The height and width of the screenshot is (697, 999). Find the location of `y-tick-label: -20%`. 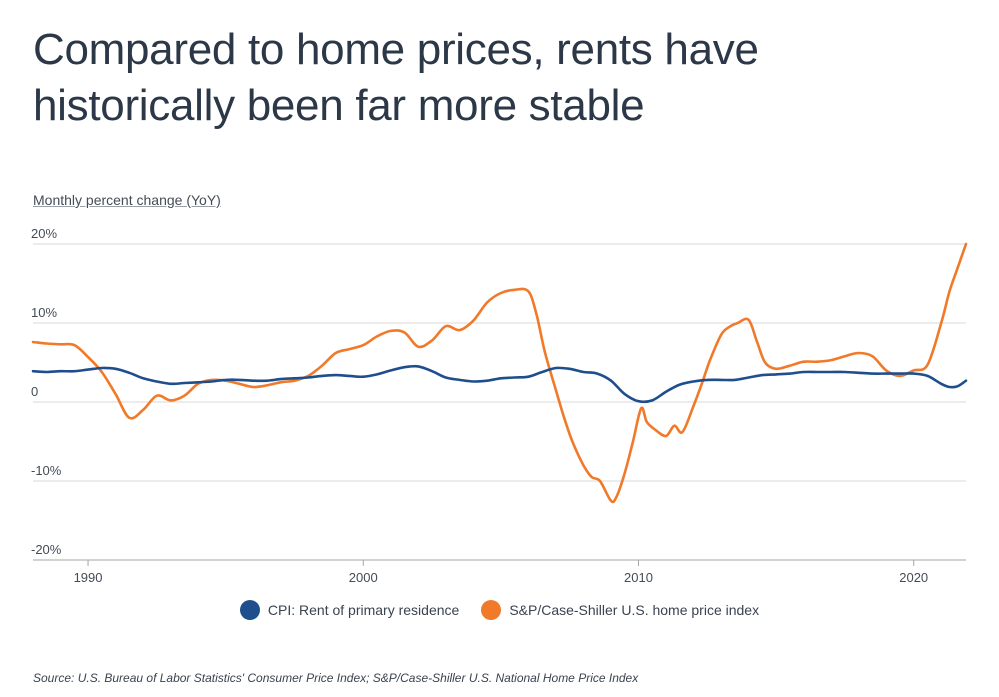

y-tick-label: -20% is located at coordinates (46, 549).